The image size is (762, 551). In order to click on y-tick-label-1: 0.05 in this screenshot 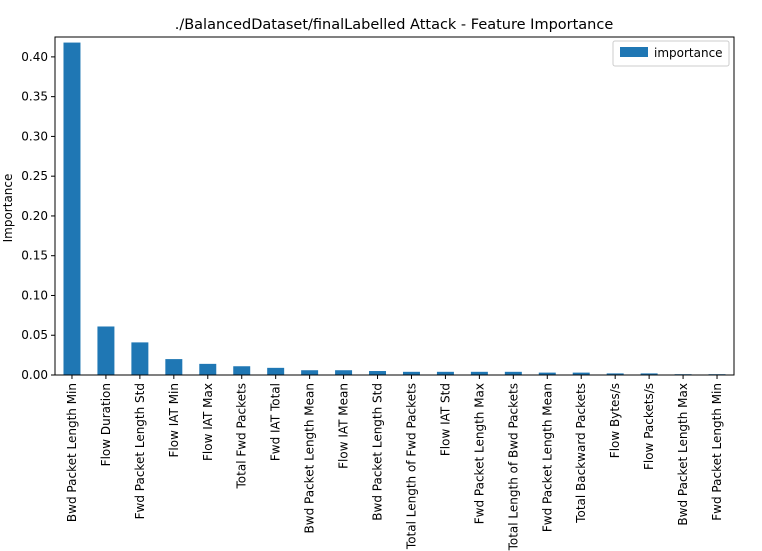, I will do `click(34, 335)`.